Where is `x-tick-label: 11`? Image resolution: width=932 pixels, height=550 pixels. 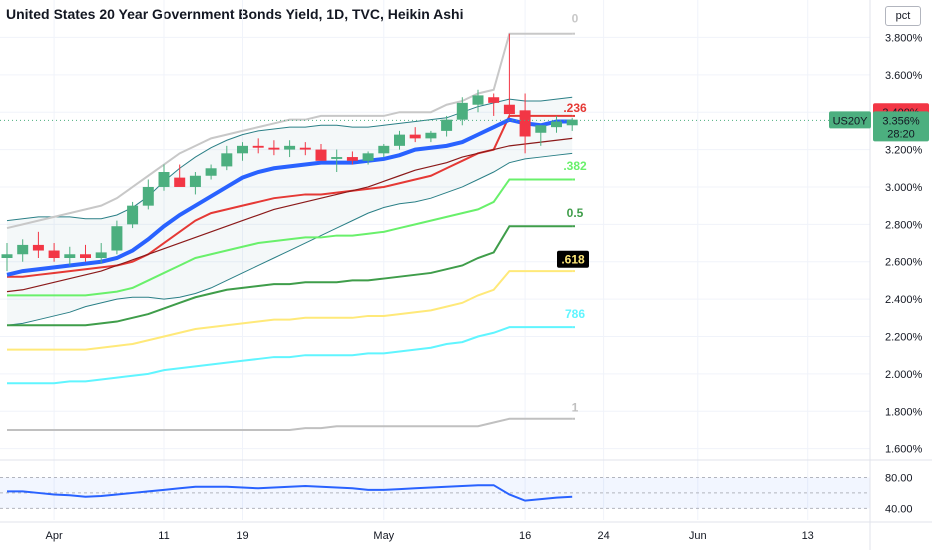
x-tick-label: 11 is located at coordinates (163, 536).